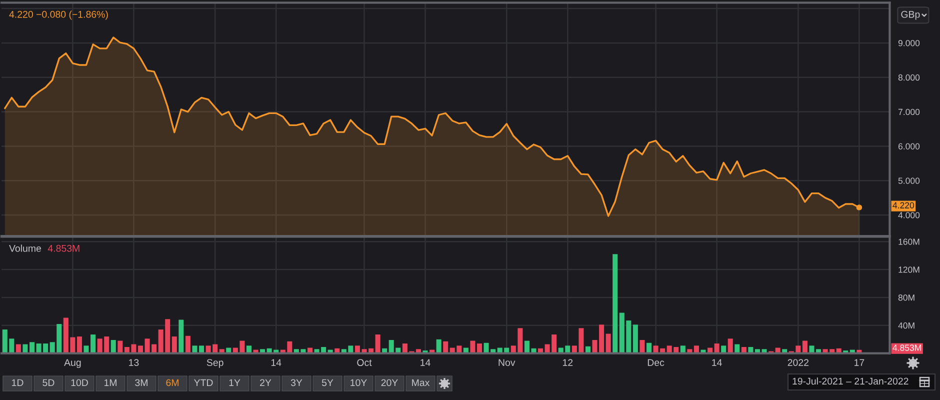 Image resolution: width=940 pixels, height=400 pixels. What do you see at coordinates (134, 362) in the screenshot?
I see `x-tick-label: 13` at bounding box center [134, 362].